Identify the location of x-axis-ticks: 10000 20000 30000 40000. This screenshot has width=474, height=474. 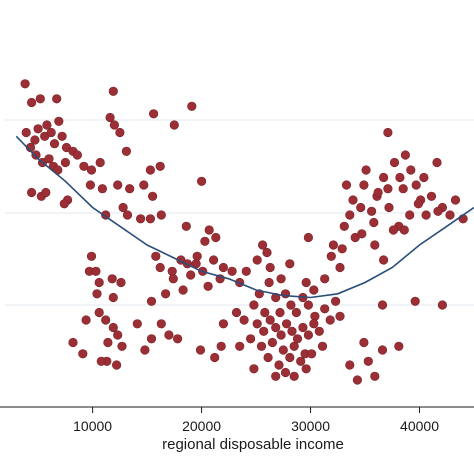
(256, 420).